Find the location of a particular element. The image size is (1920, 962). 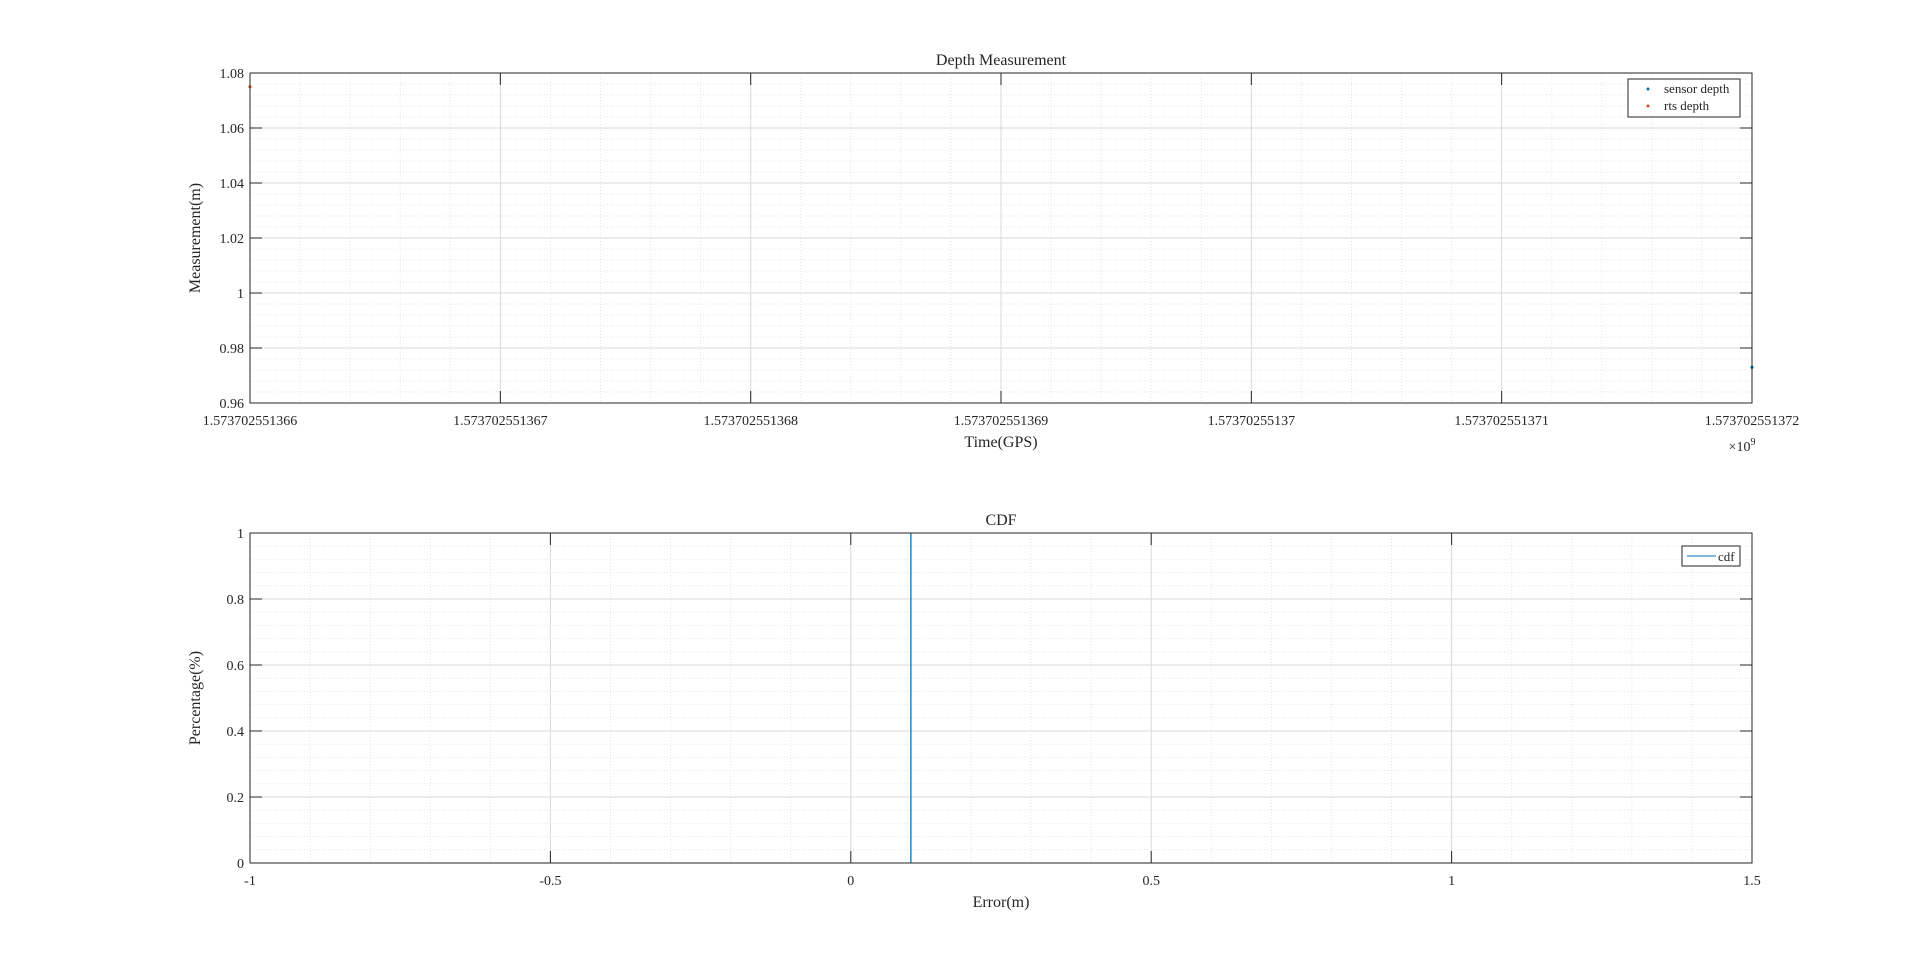

x-tick-label: 1.573702551368 is located at coordinates (750, 421).